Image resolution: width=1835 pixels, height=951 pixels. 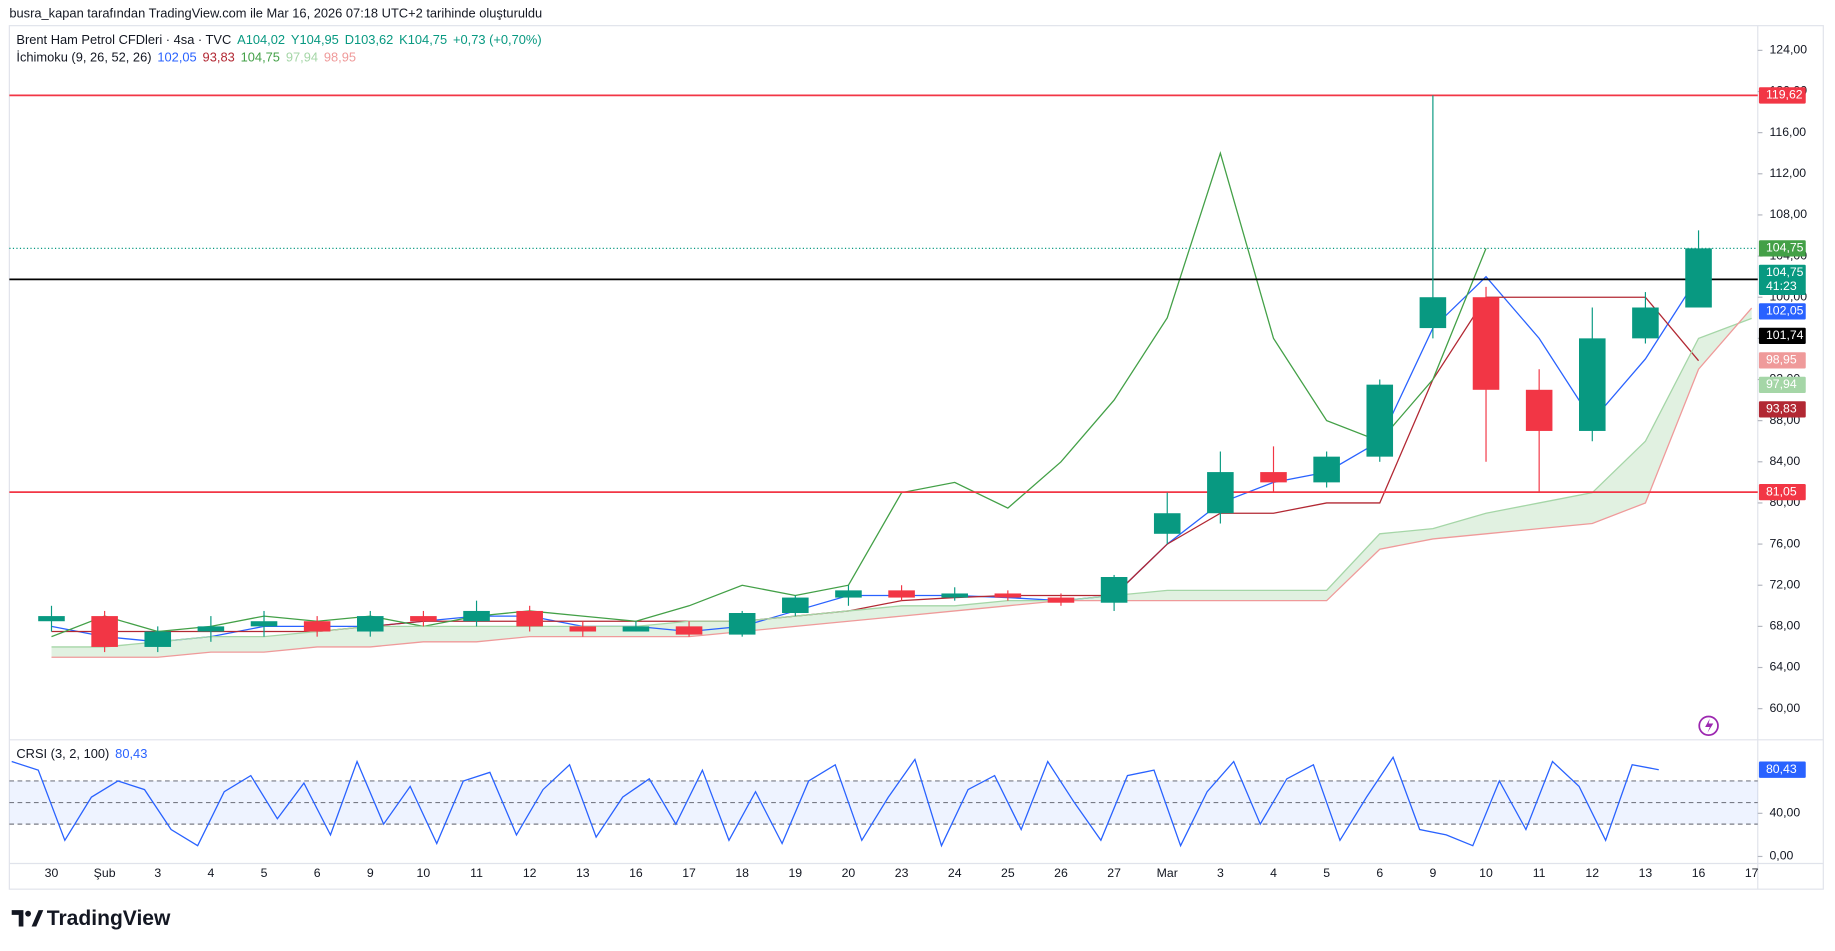 What do you see at coordinates (849, 873) in the screenshot?
I see `x-tick-label: 20` at bounding box center [849, 873].